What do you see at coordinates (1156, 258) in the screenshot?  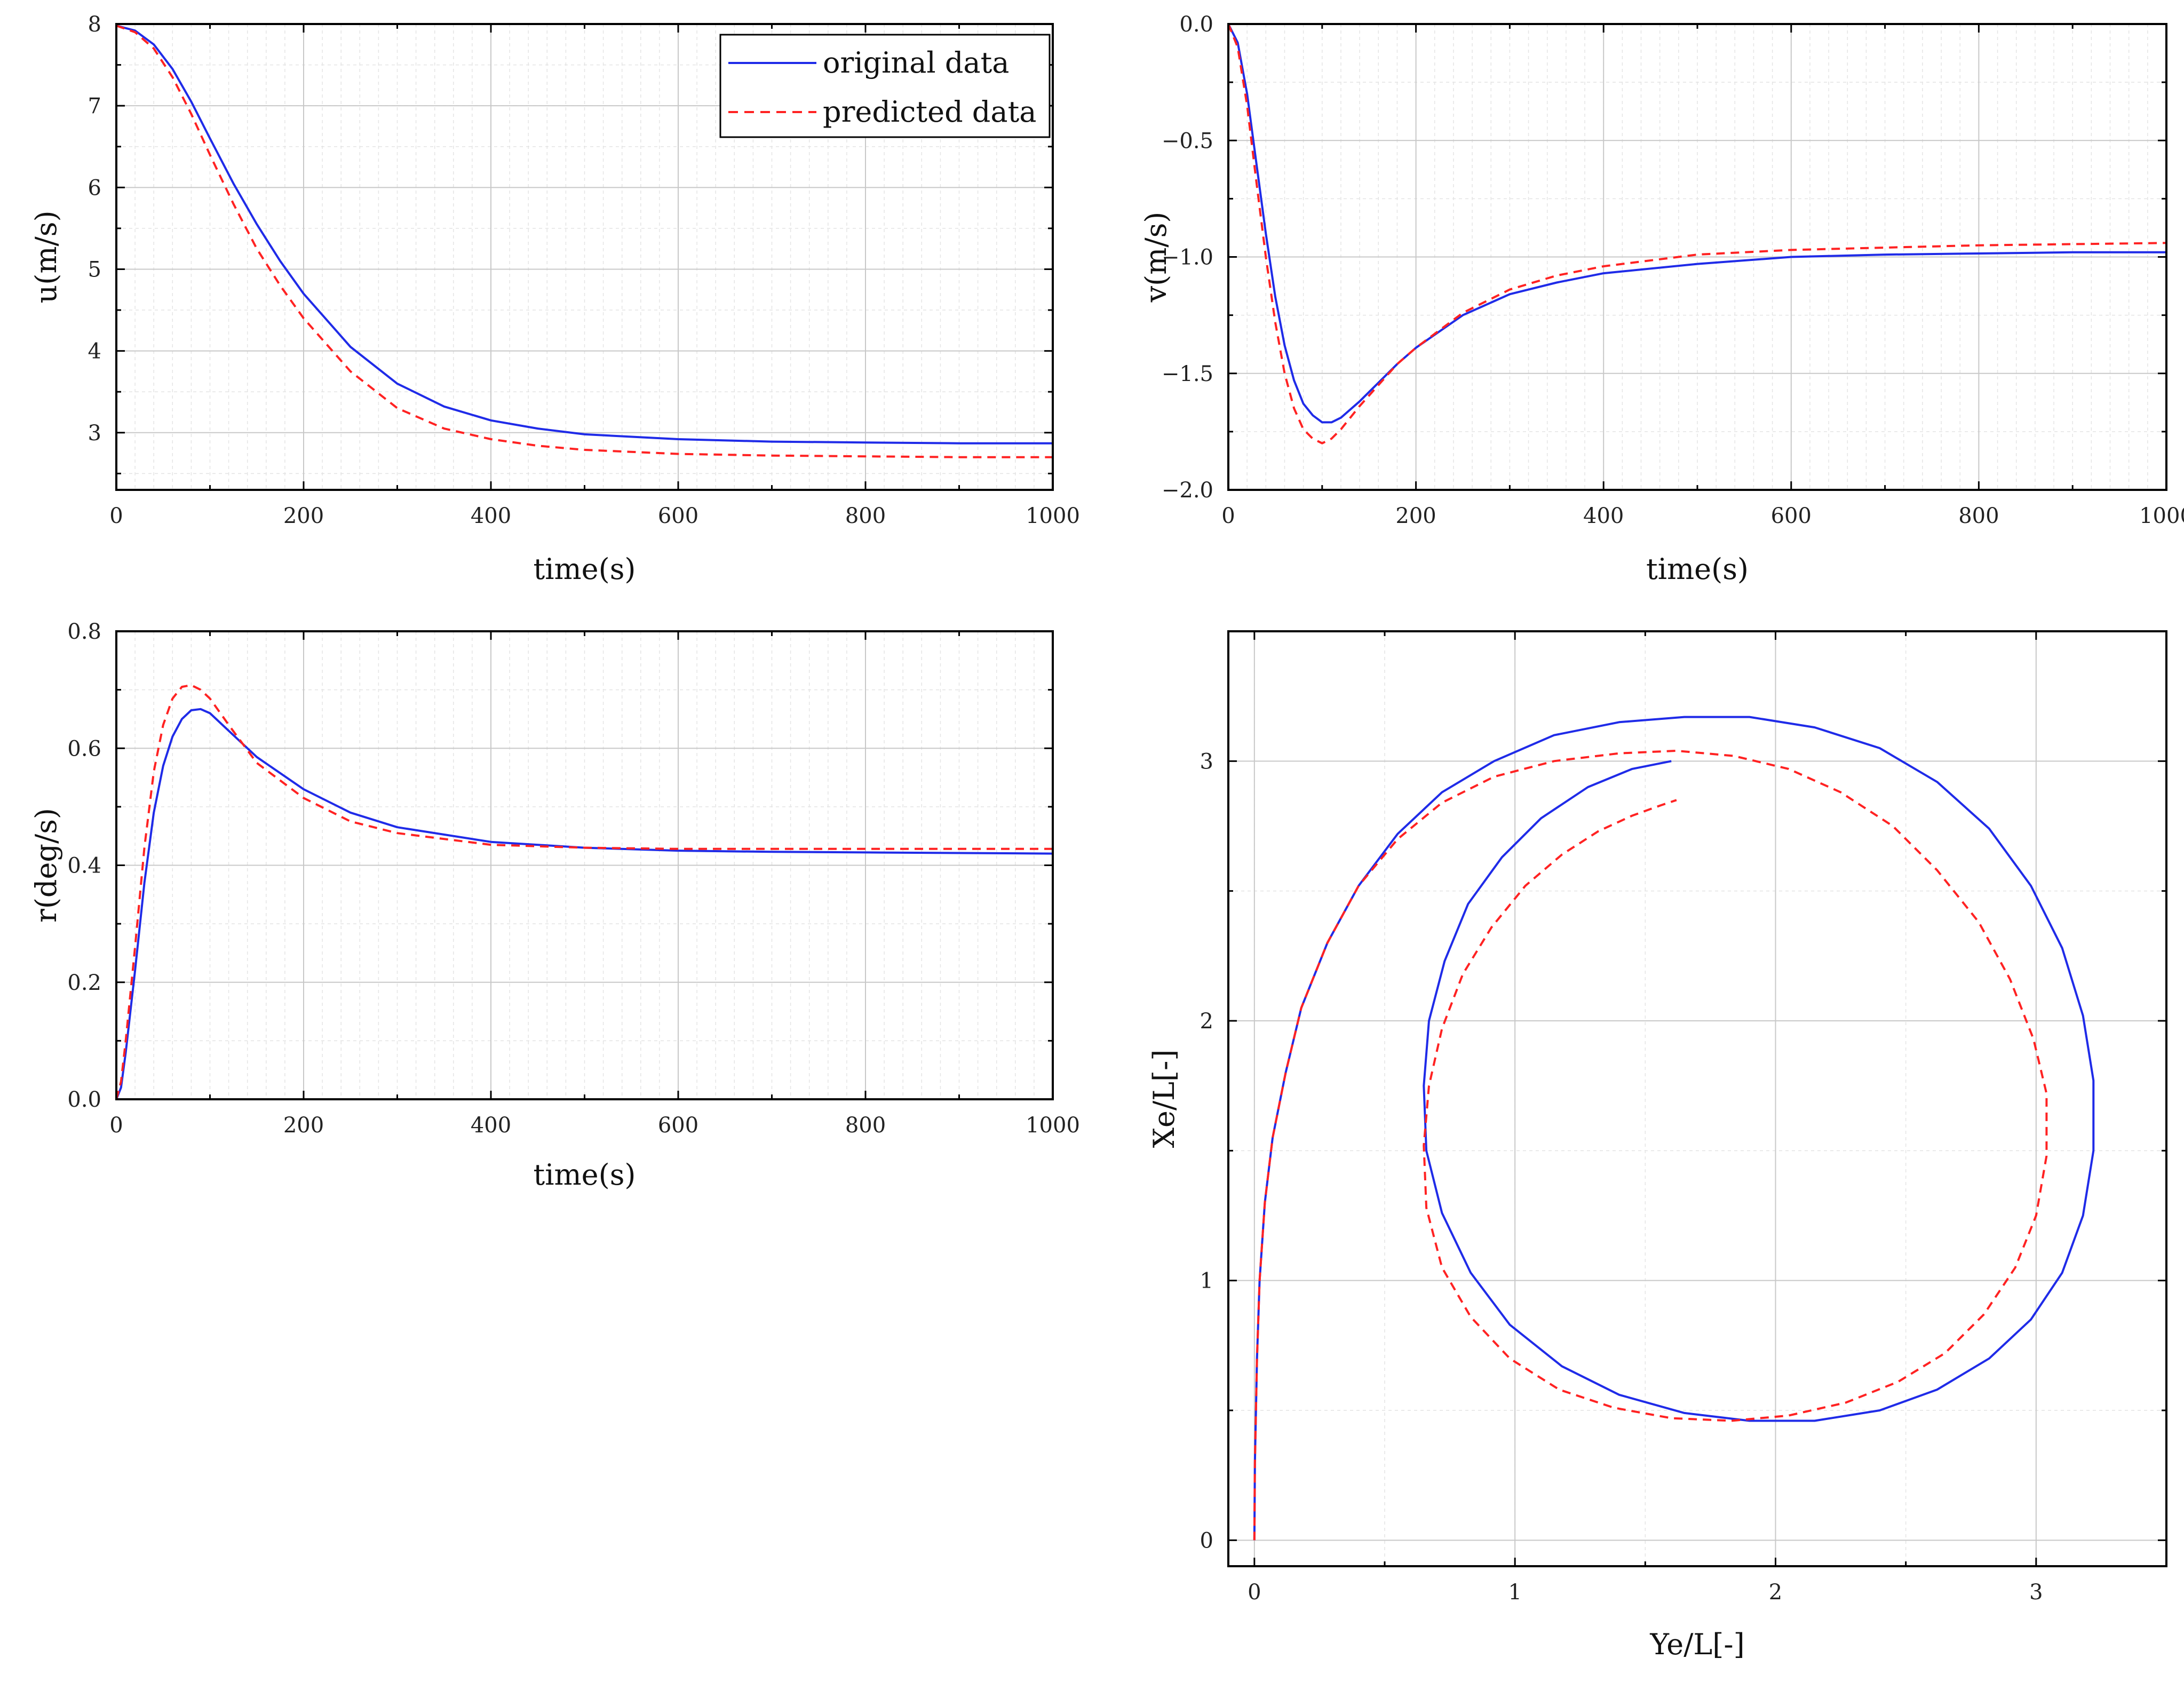 I see `y-axis-label: v(m/s)` at bounding box center [1156, 258].